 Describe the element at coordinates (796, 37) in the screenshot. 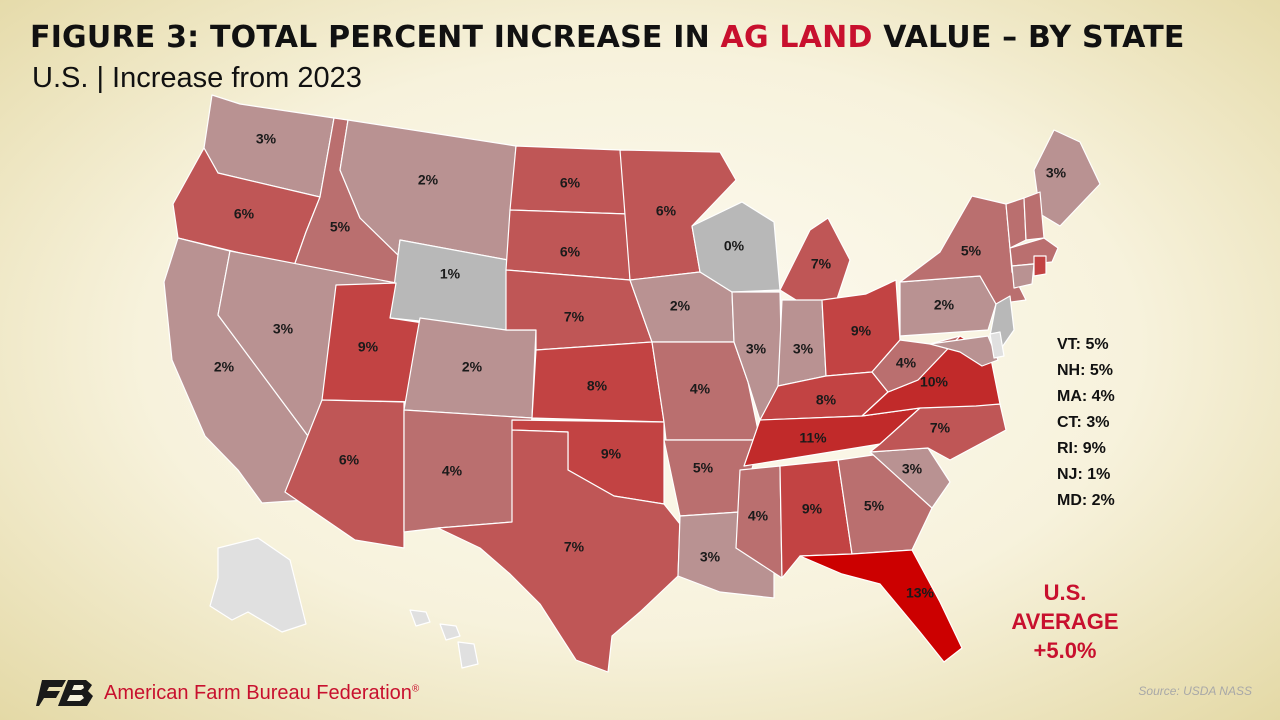

I see `title-highlight: AG LAND` at that location.